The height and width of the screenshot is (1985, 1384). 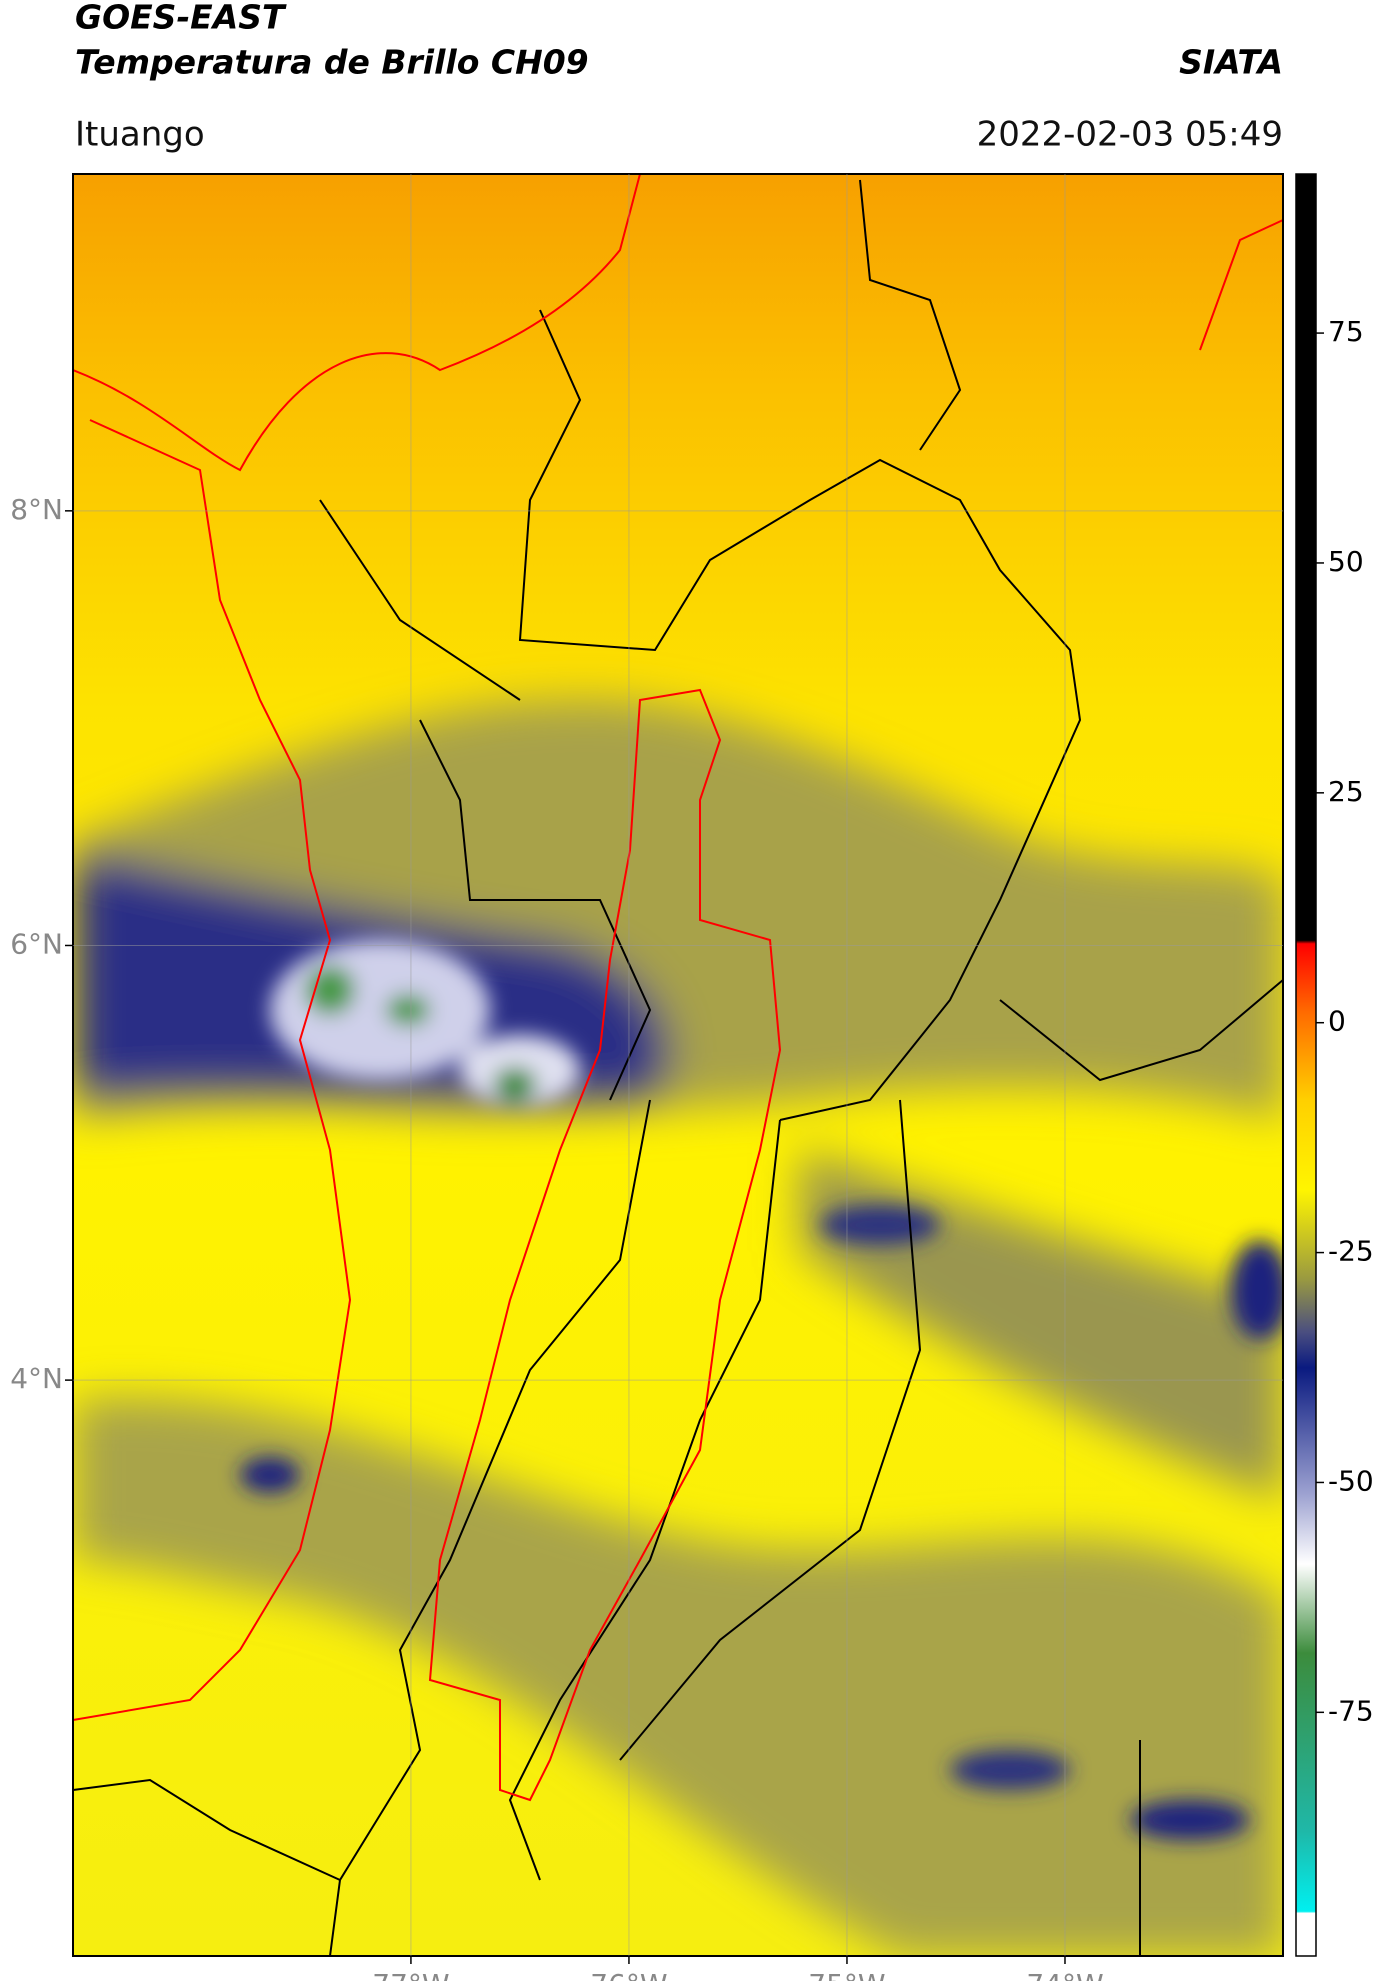 I want to click on x-tick-label: 75°W, so click(x=846, y=1974).